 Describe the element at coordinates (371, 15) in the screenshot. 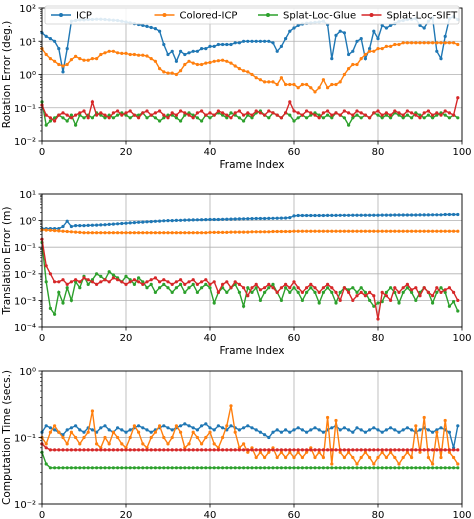

I see `legend-marker` at that location.